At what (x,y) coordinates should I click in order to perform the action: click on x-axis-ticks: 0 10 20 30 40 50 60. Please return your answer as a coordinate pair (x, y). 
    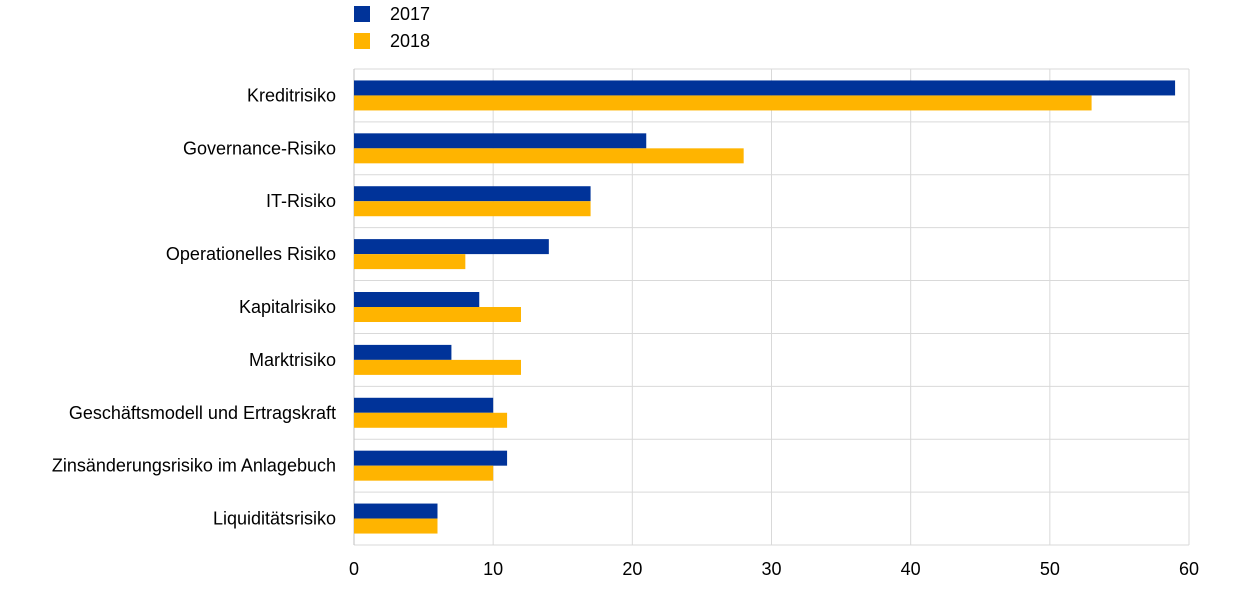
    Looking at the image, I should click on (774, 569).